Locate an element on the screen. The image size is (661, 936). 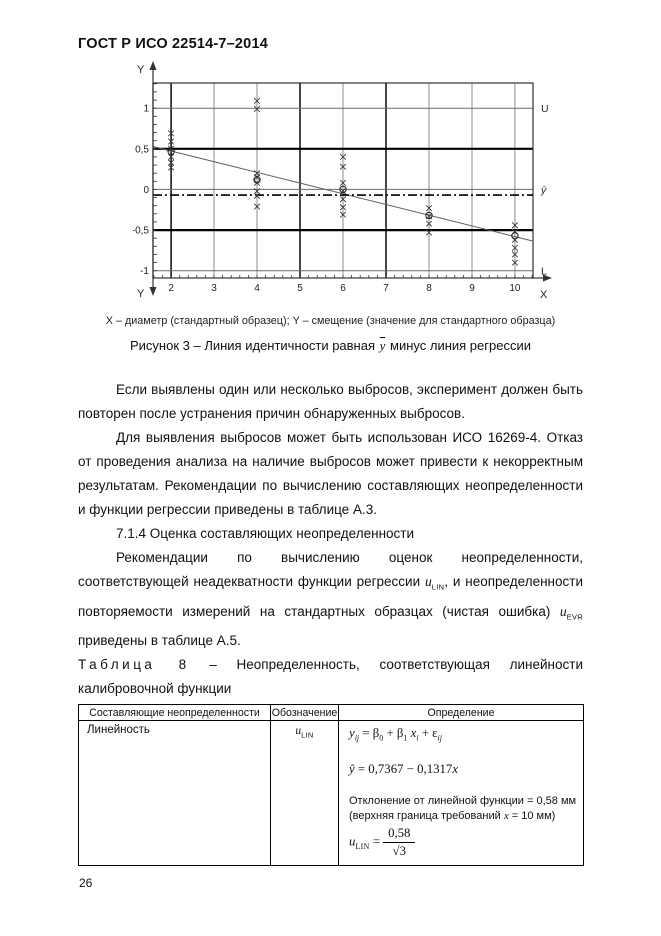
data-points is located at coordinates (343, 181).